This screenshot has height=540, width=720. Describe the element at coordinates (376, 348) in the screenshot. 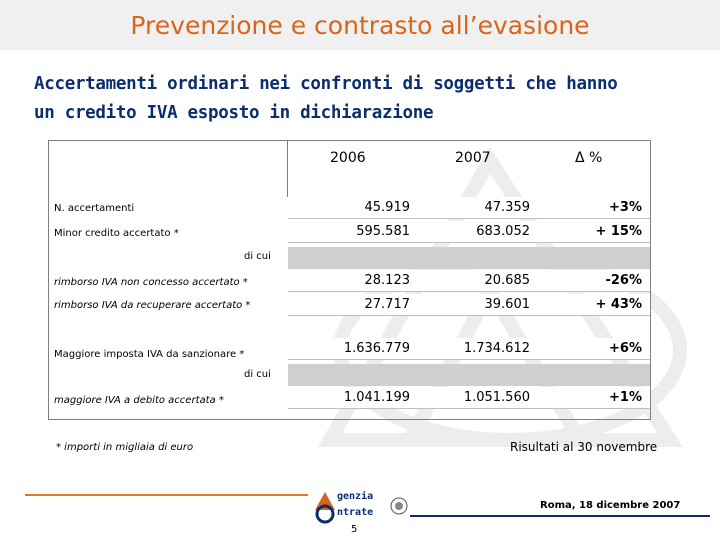

I see `value-2006: 1.636.779` at that location.